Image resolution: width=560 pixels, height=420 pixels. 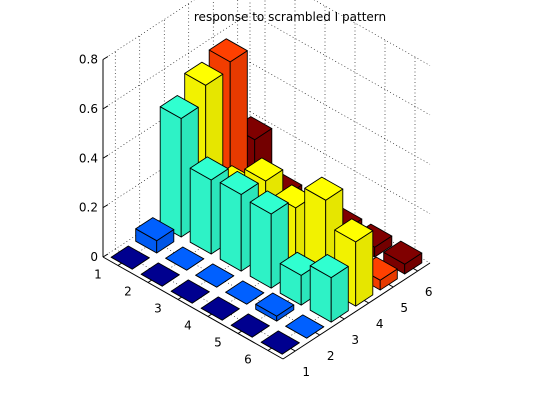 I want to click on z-tick-label: 0.2, so click(x=88, y=208).